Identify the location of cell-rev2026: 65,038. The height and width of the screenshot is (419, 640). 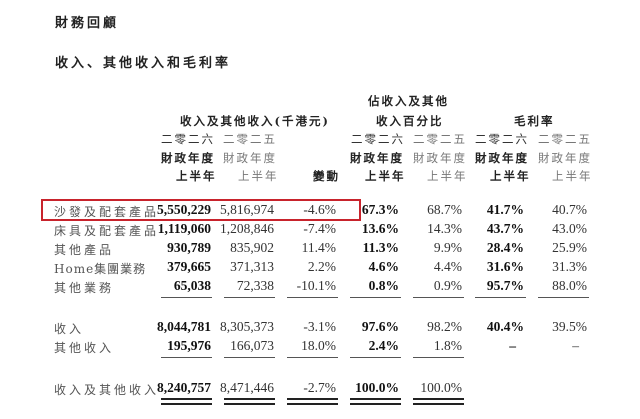
(192, 285).